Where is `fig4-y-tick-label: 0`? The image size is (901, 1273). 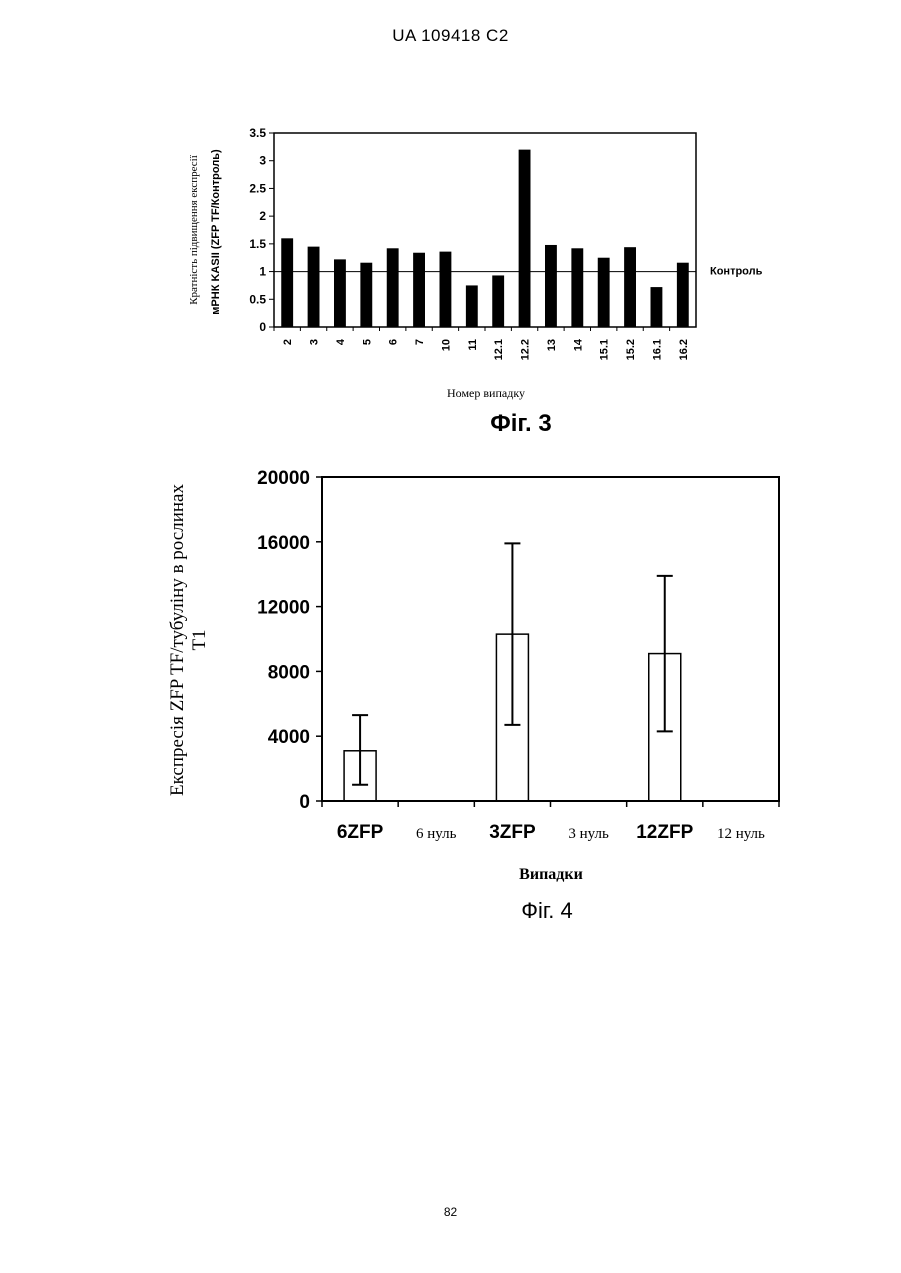
fig4-y-tick-label: 0 is located at coordinates (304, 802).